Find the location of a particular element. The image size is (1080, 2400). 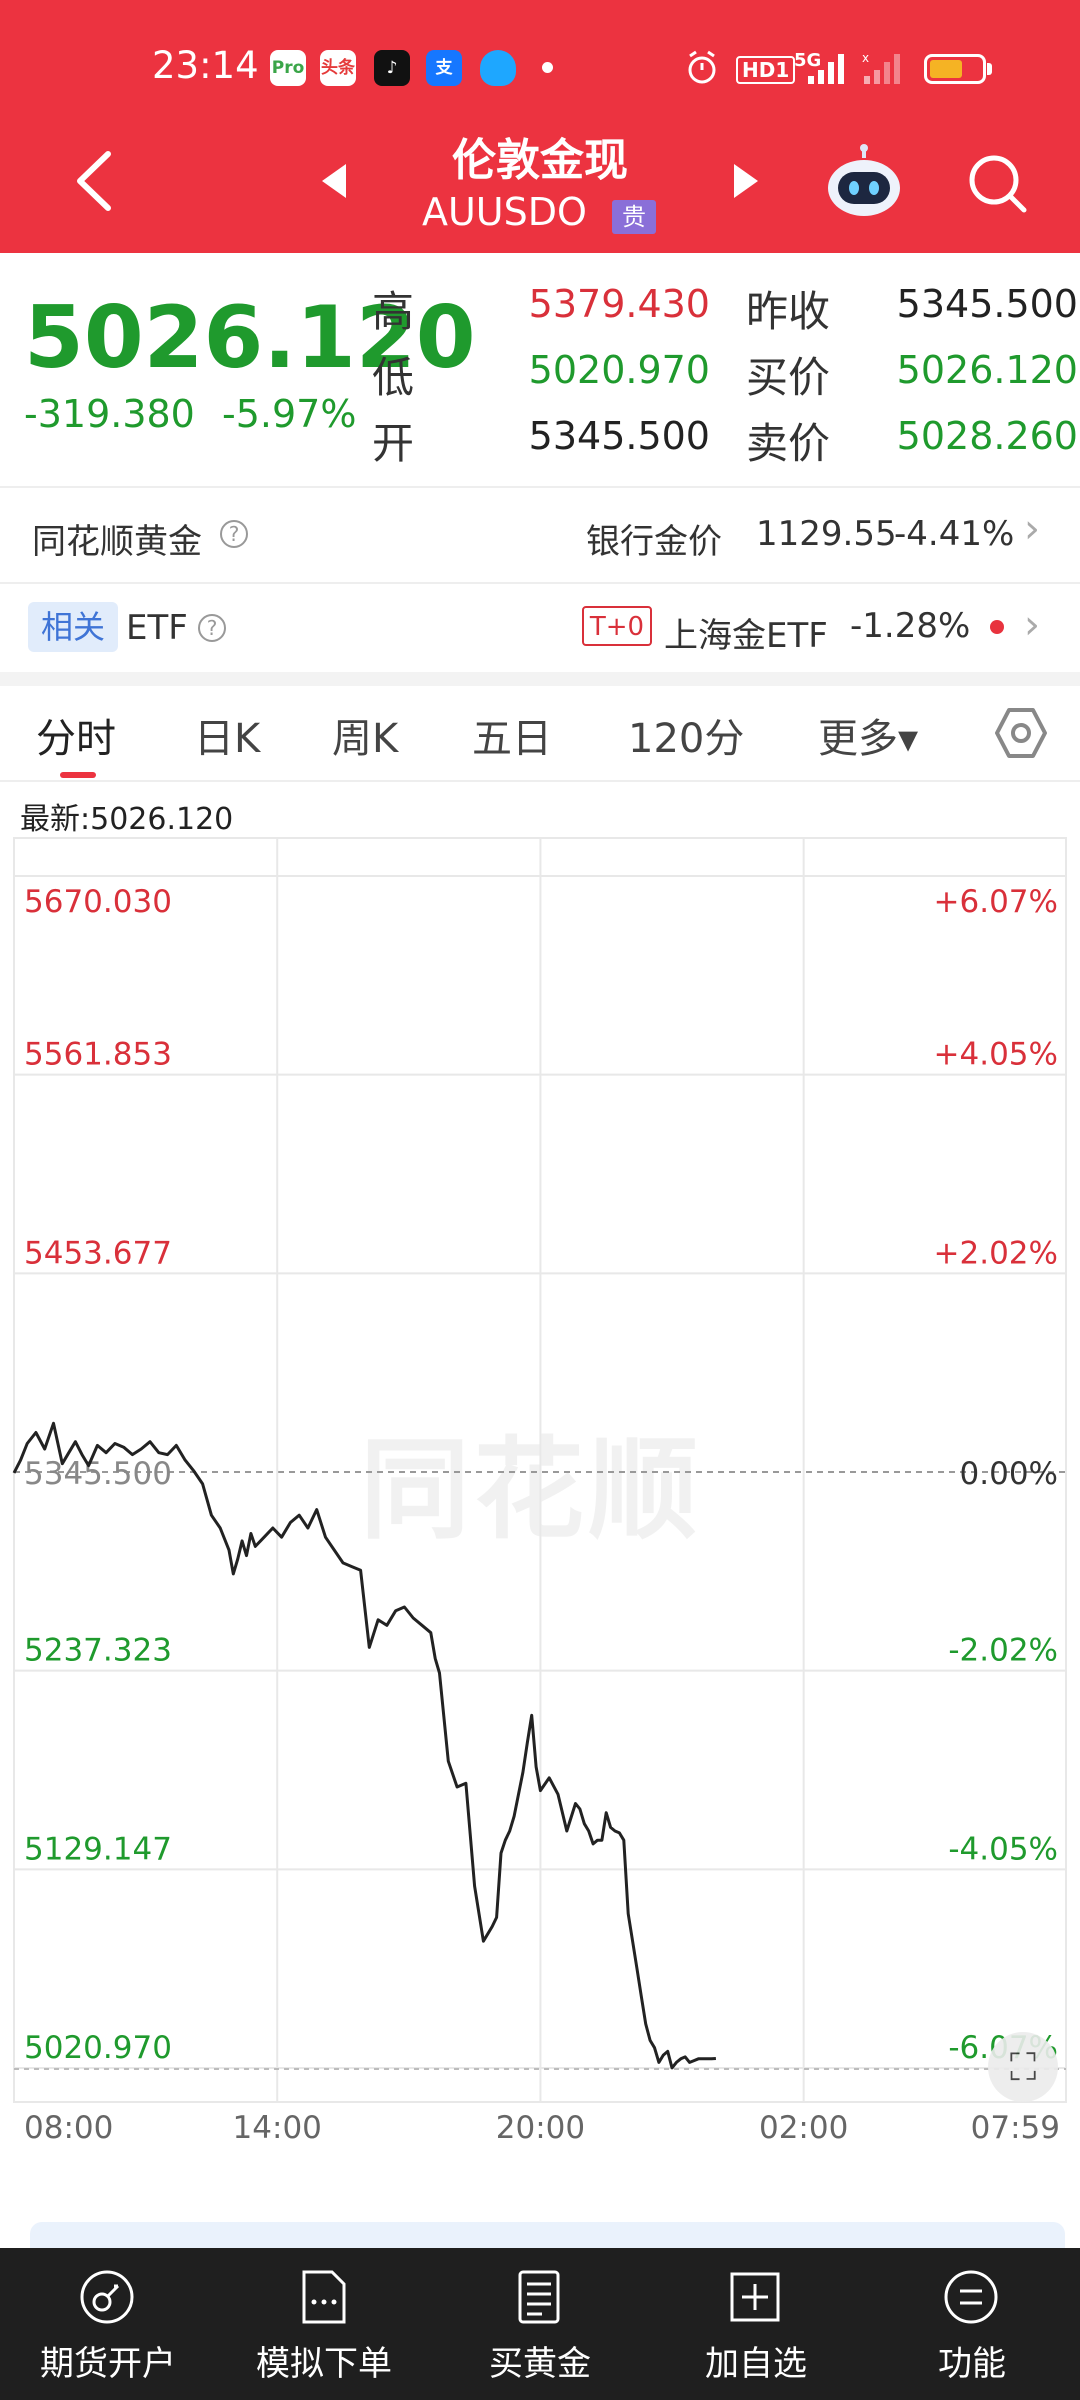

battery-icon is located at coordinates (955, 69).